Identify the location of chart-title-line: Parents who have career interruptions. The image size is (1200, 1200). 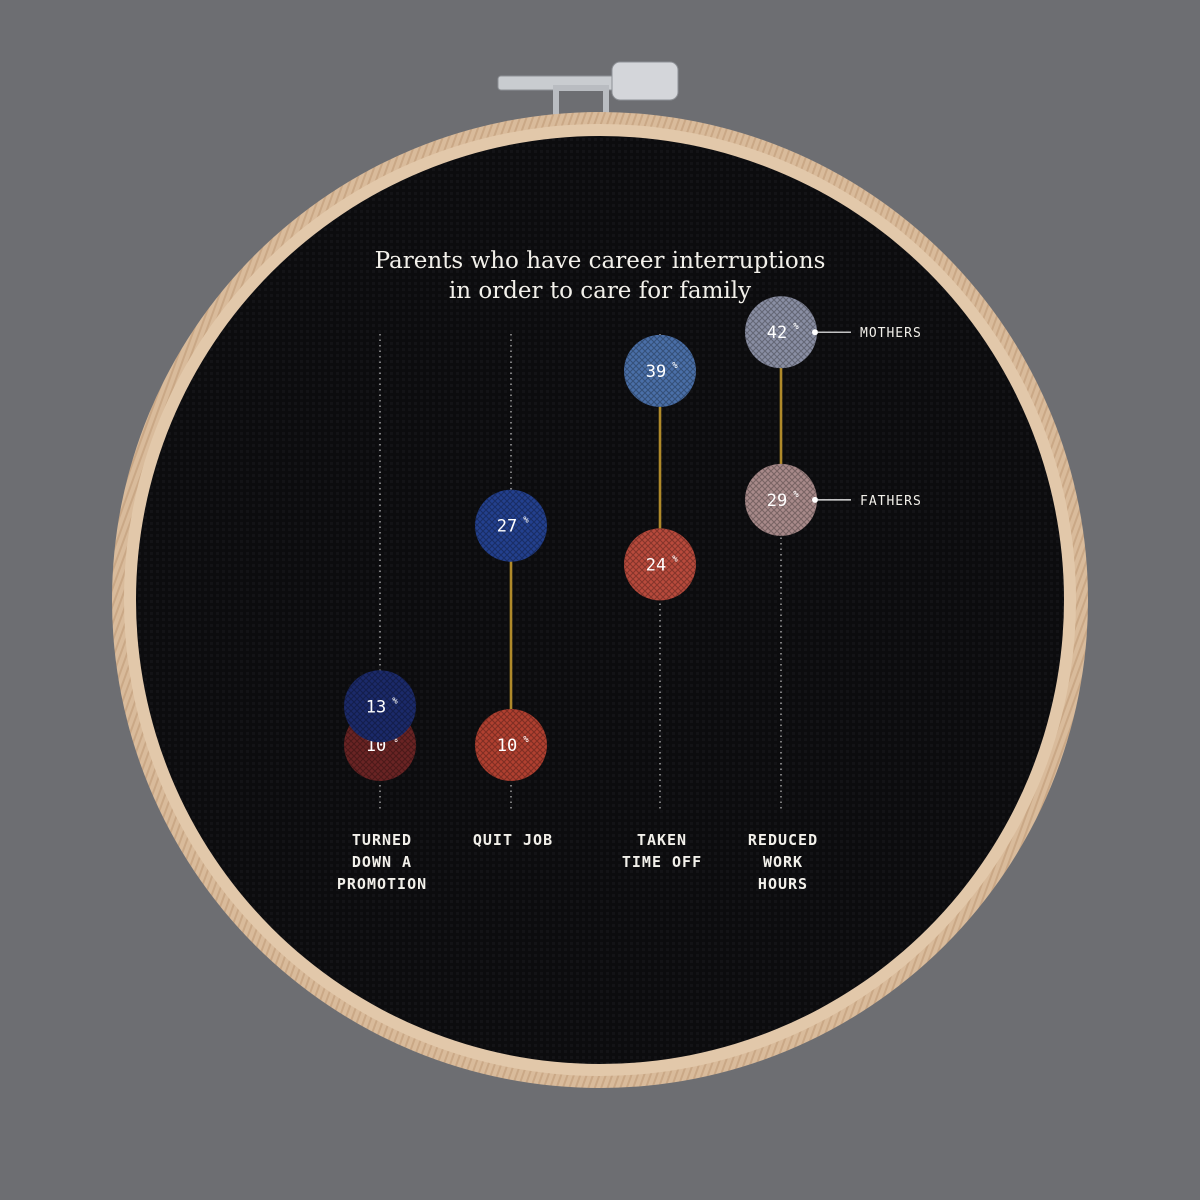
(600, 261).